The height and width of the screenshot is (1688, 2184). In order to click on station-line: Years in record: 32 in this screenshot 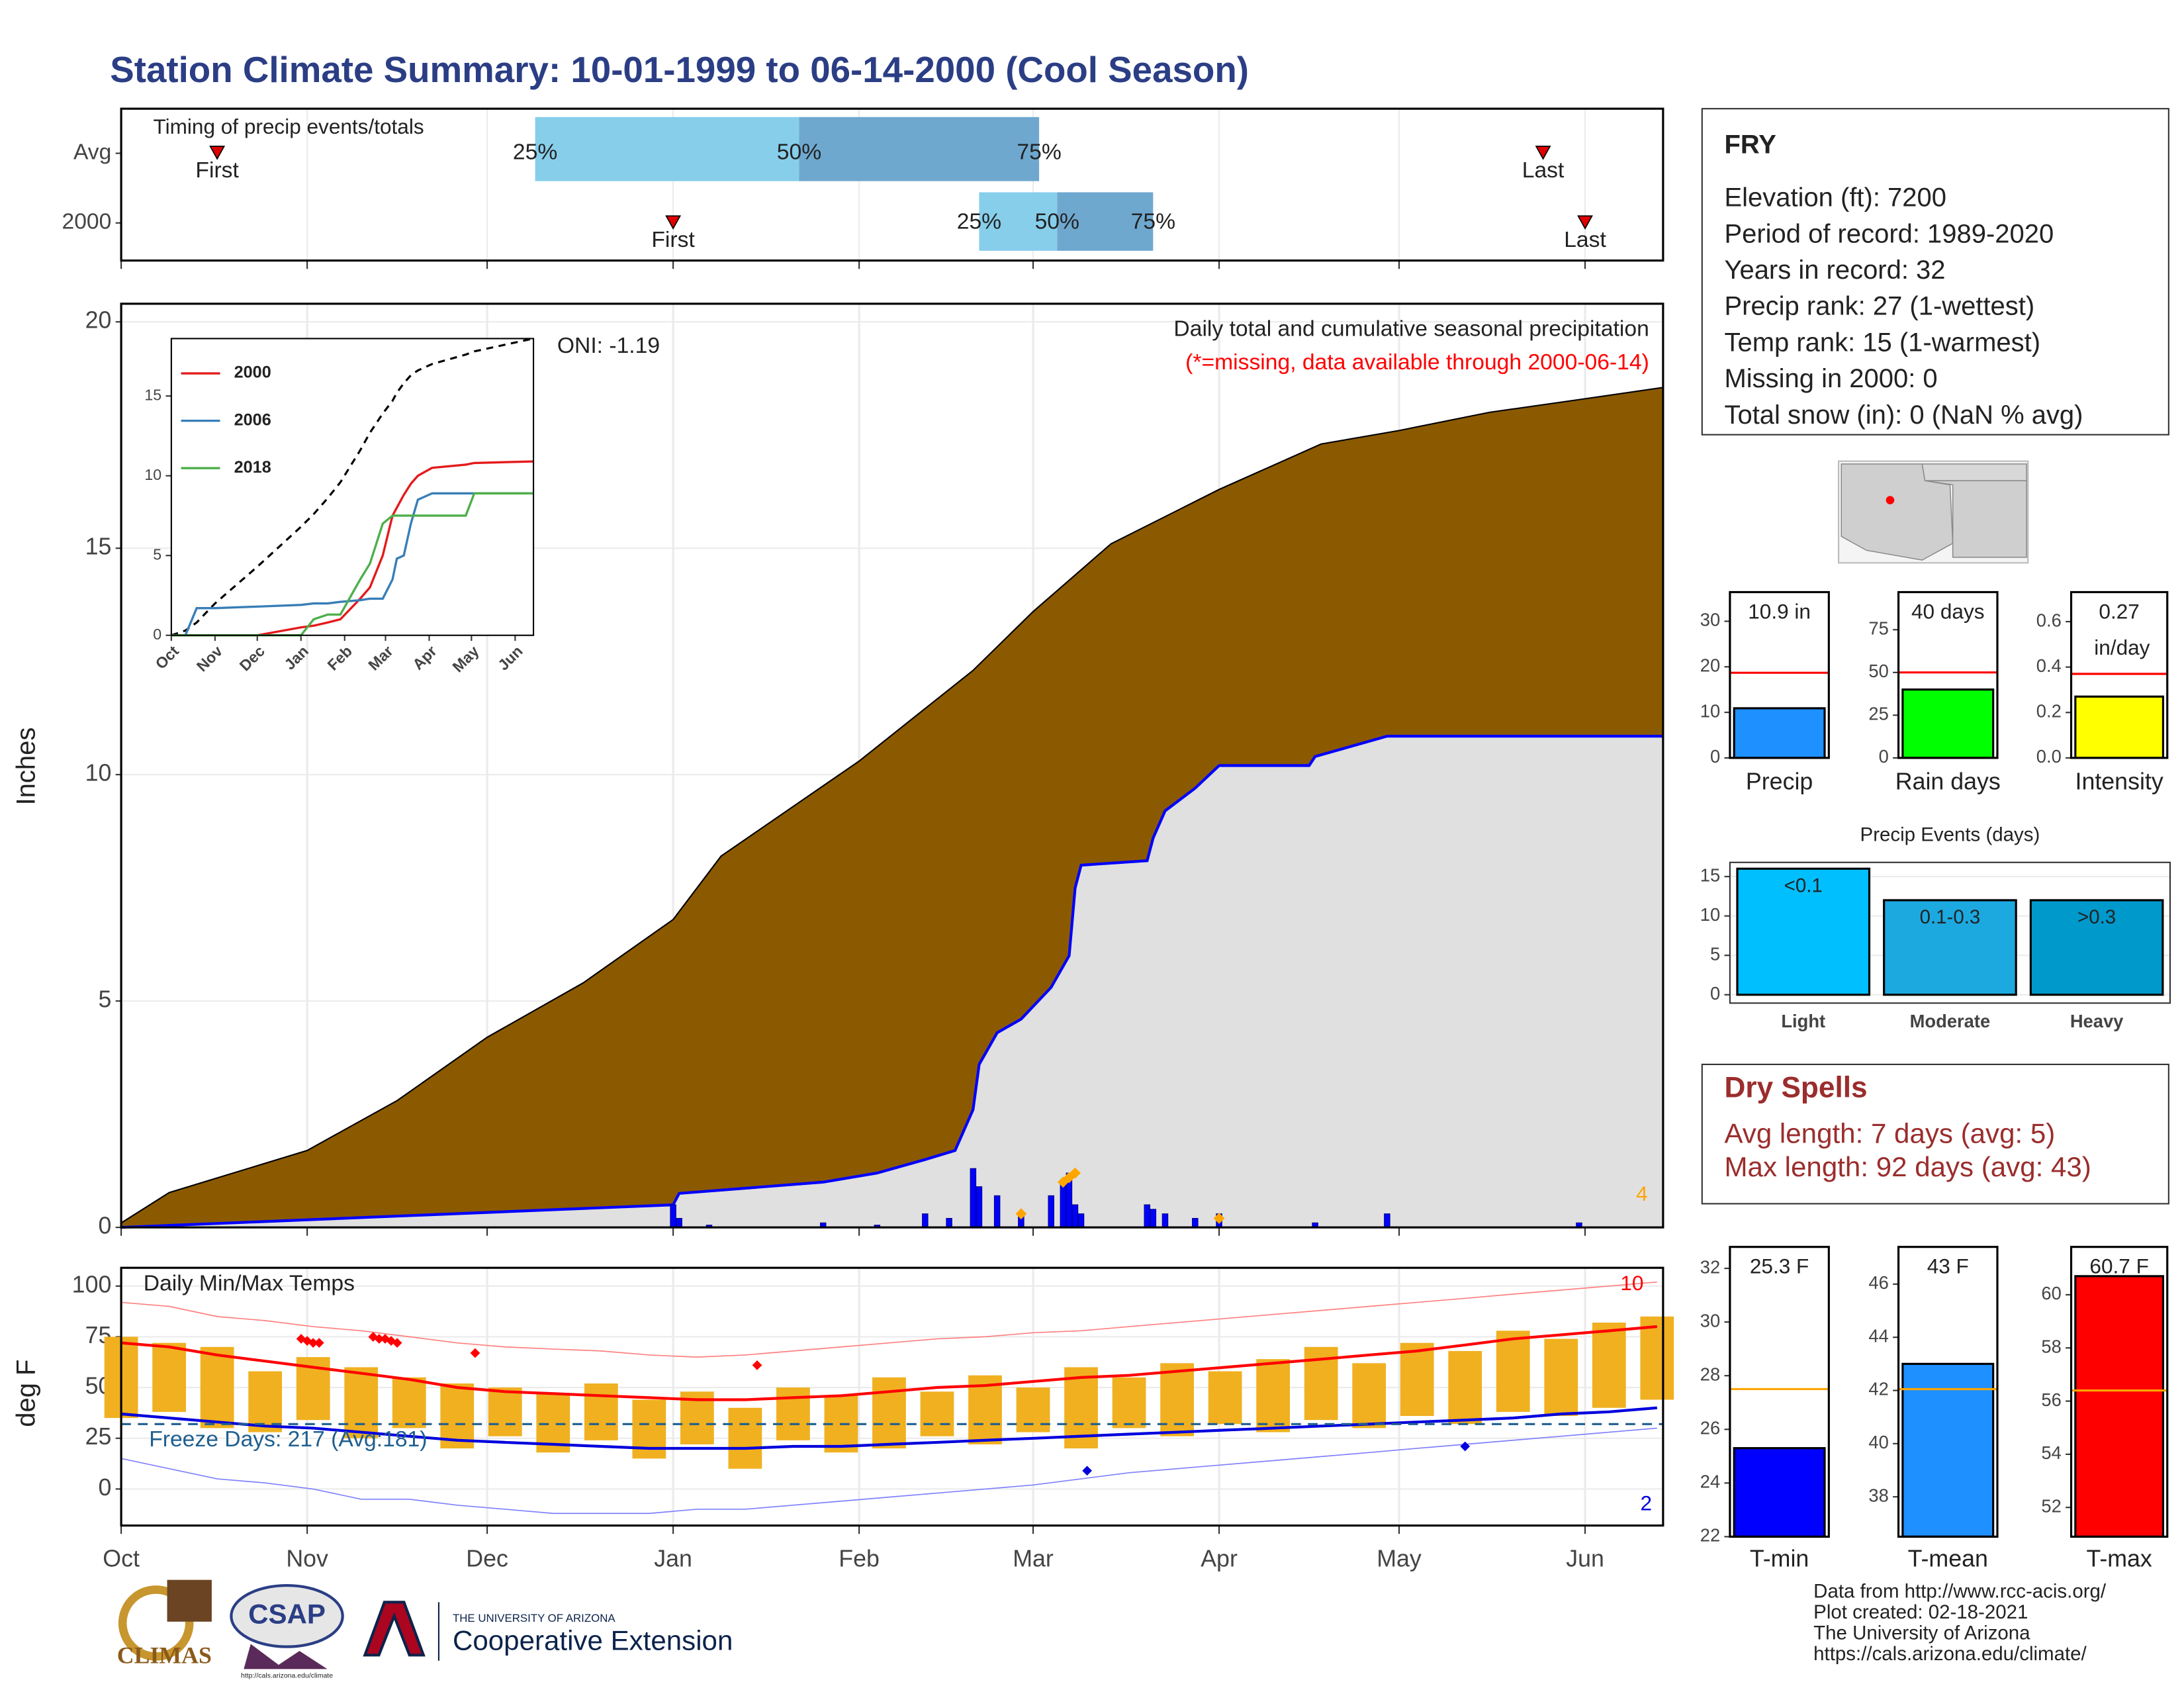, I will do `click(1834, 270)`.